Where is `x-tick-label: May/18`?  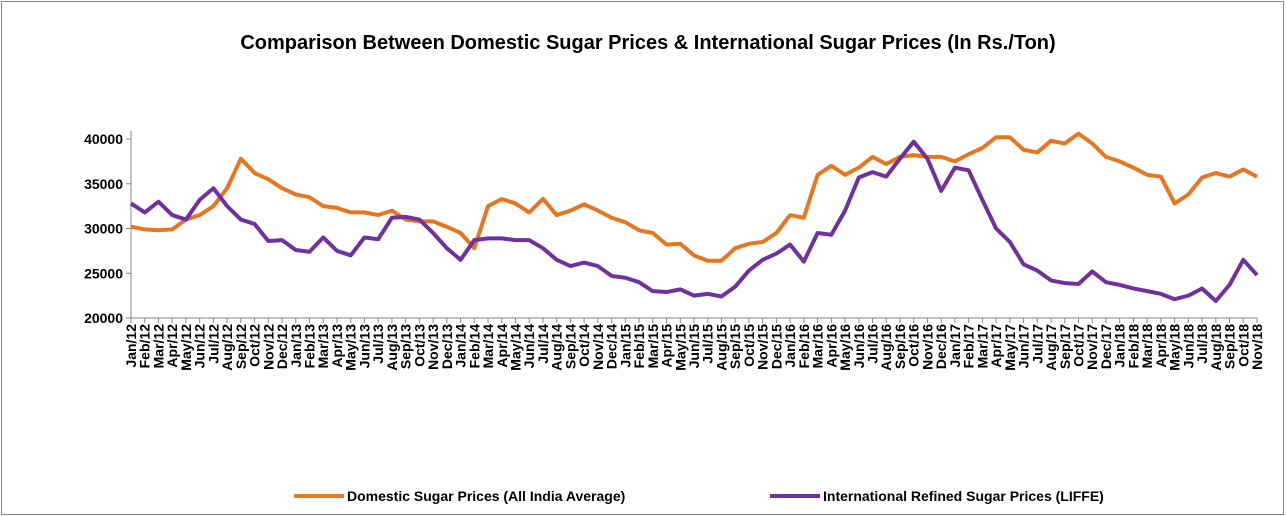
x-tick-label: May/18 is located at coordinates (1175, 347).